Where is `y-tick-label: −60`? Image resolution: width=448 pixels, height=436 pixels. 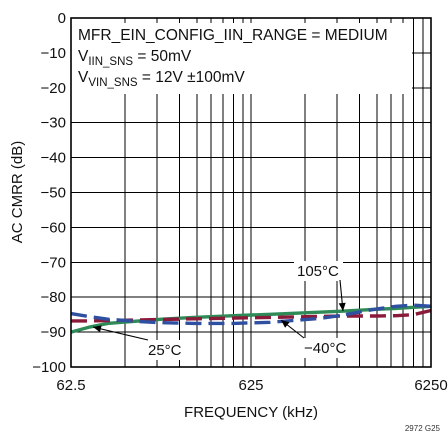 y-tick-label: −60 is located at coordinates (53, 227).